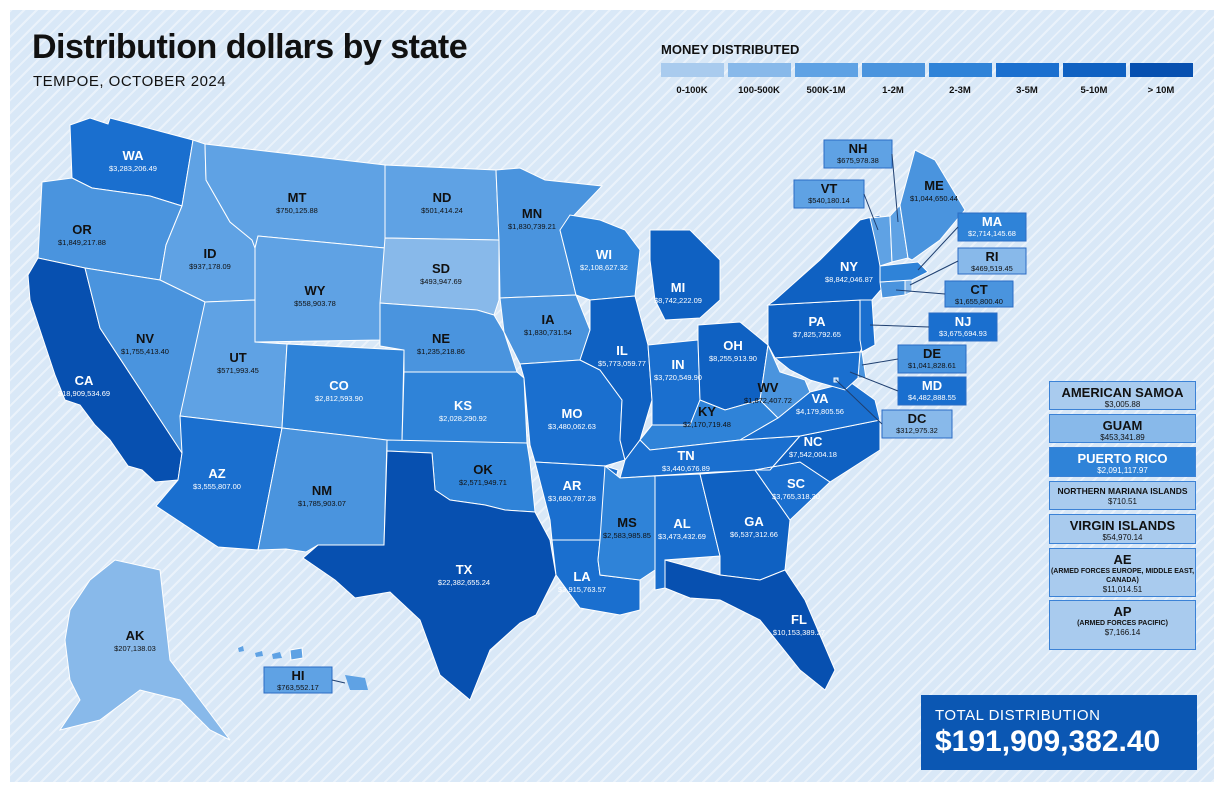  I want to click on state-value-ut: $571,993.45, so click(238, 370).